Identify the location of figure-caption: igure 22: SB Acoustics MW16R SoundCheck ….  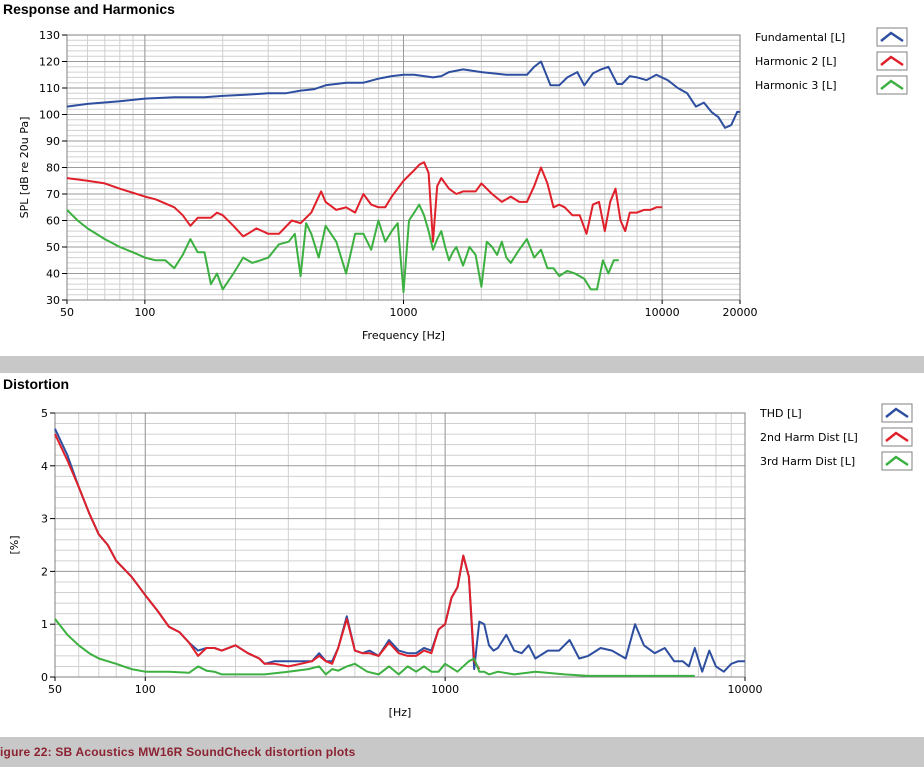
(178, 752).